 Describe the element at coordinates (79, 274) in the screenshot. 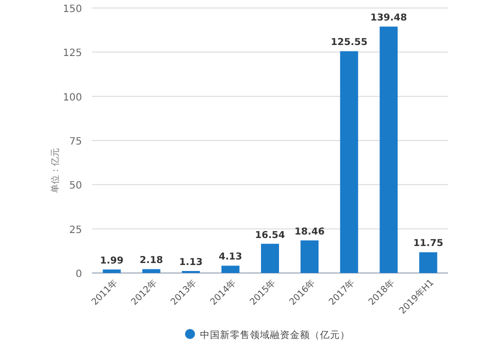

I see `y-tick-label: 0` at that location.